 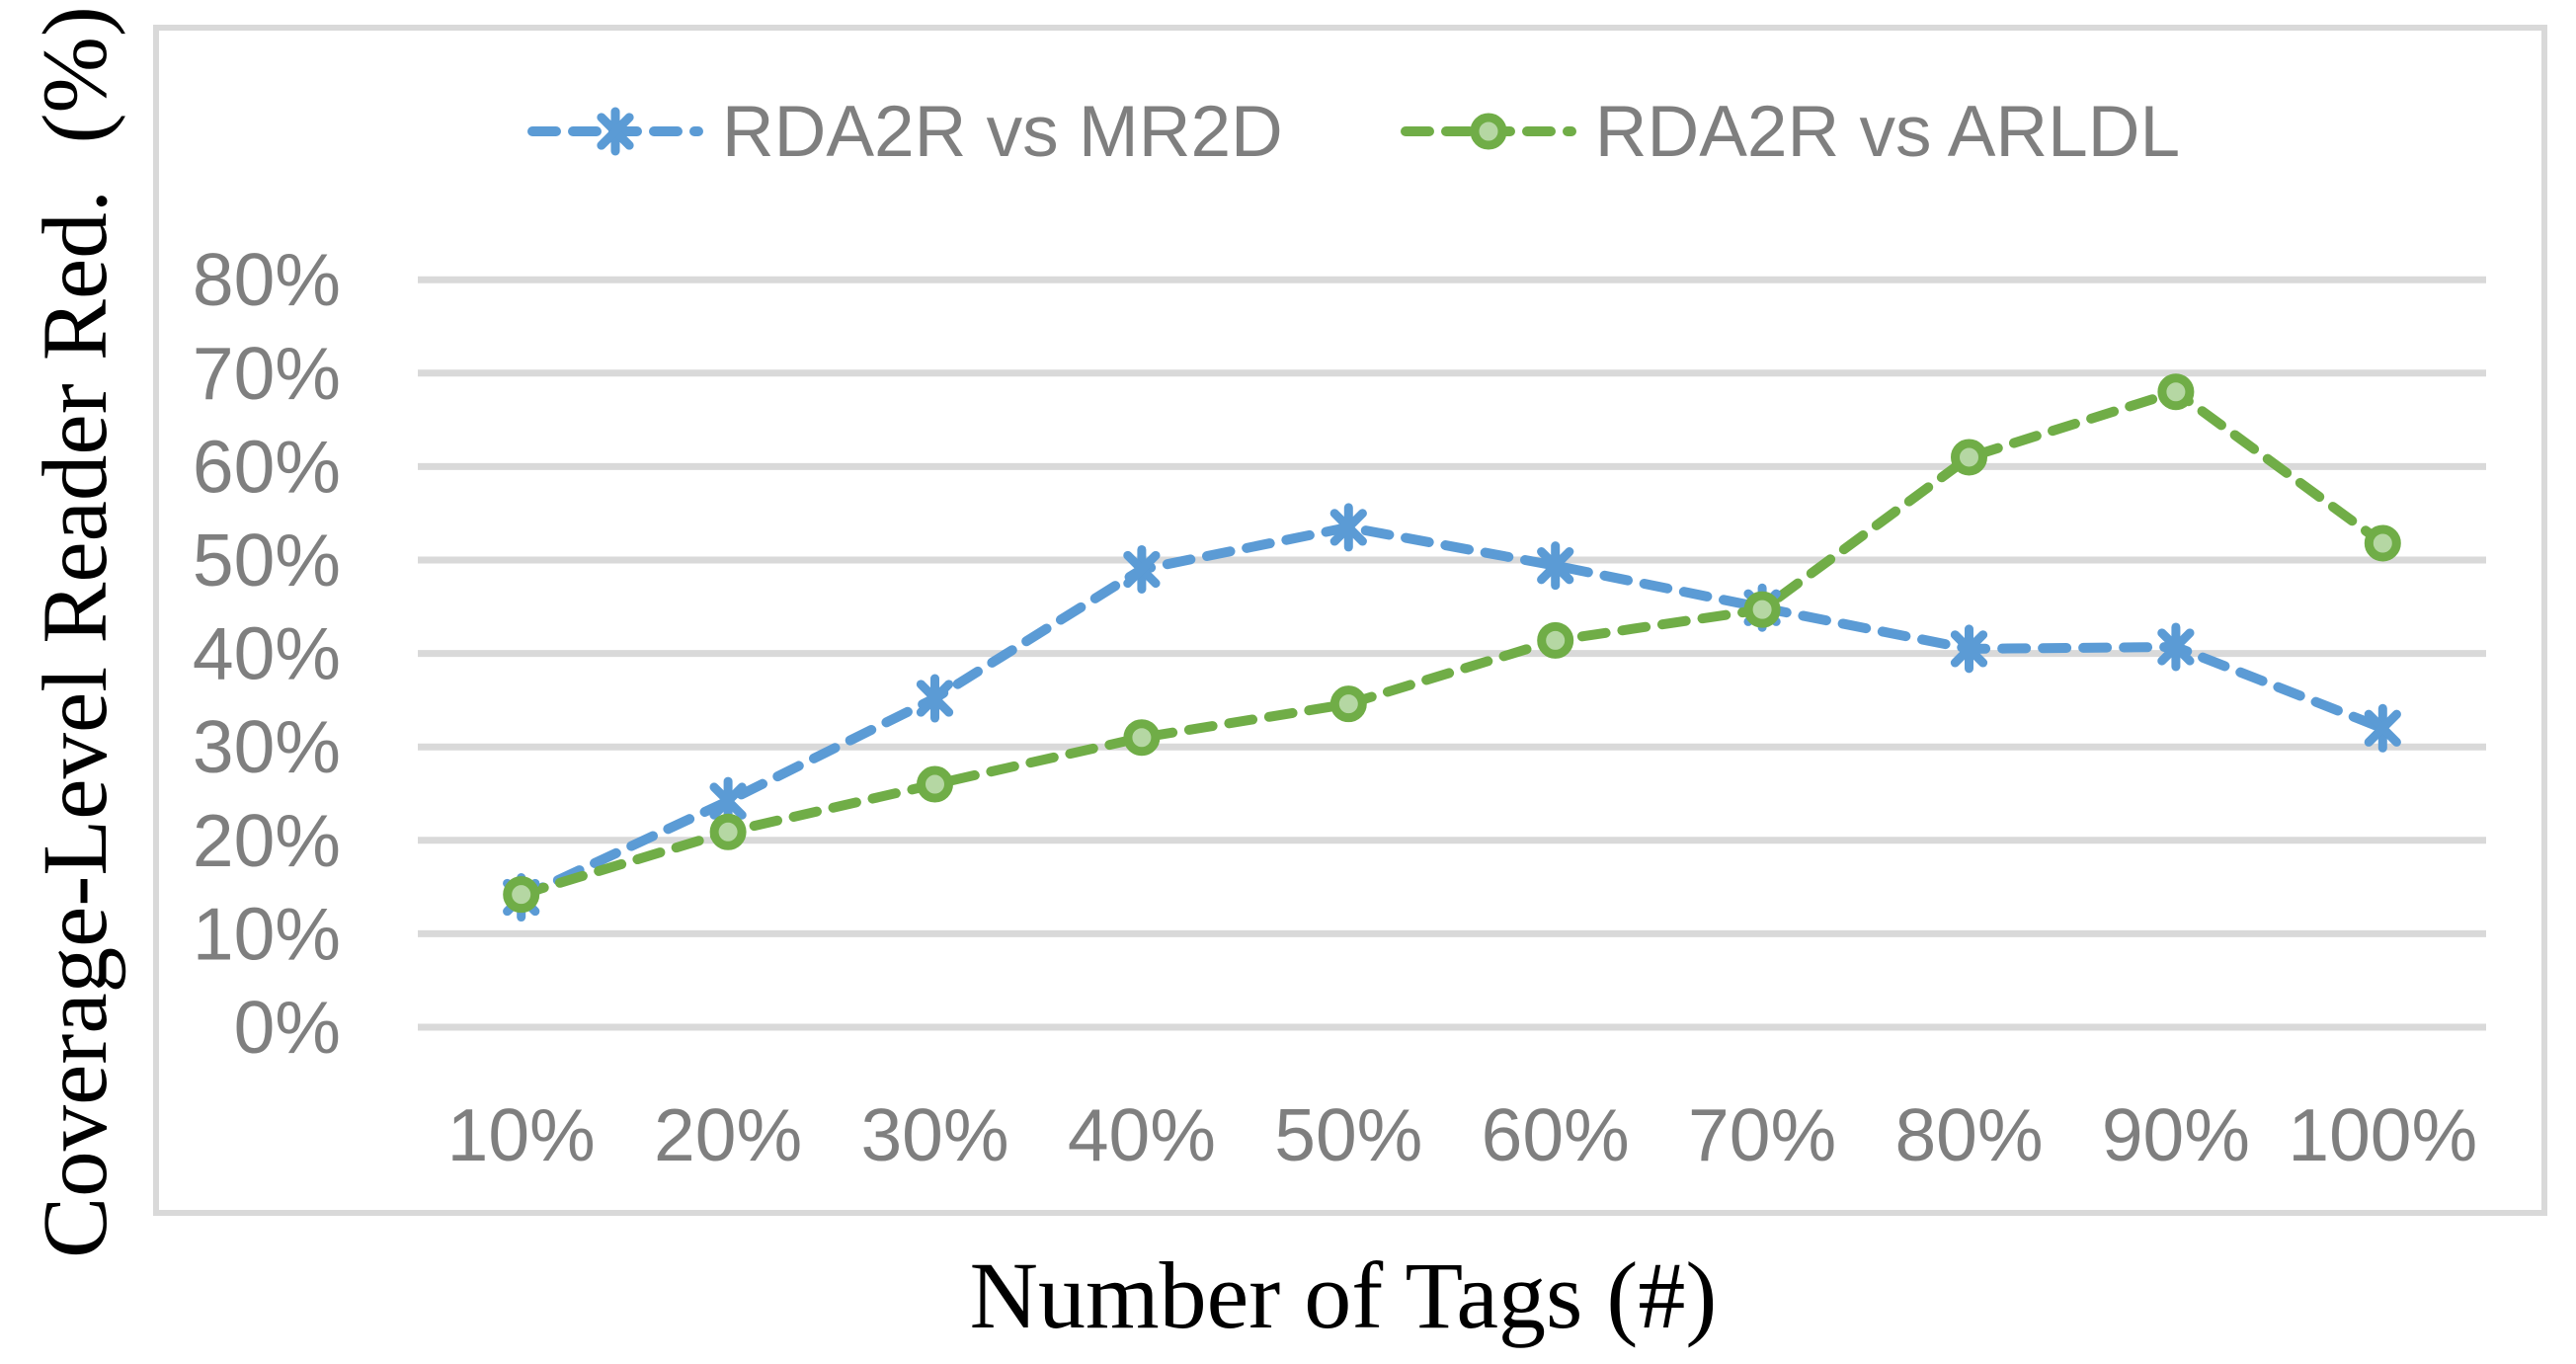 I want to click on y-tick-label: 0%, so click(x=287, y=1027).